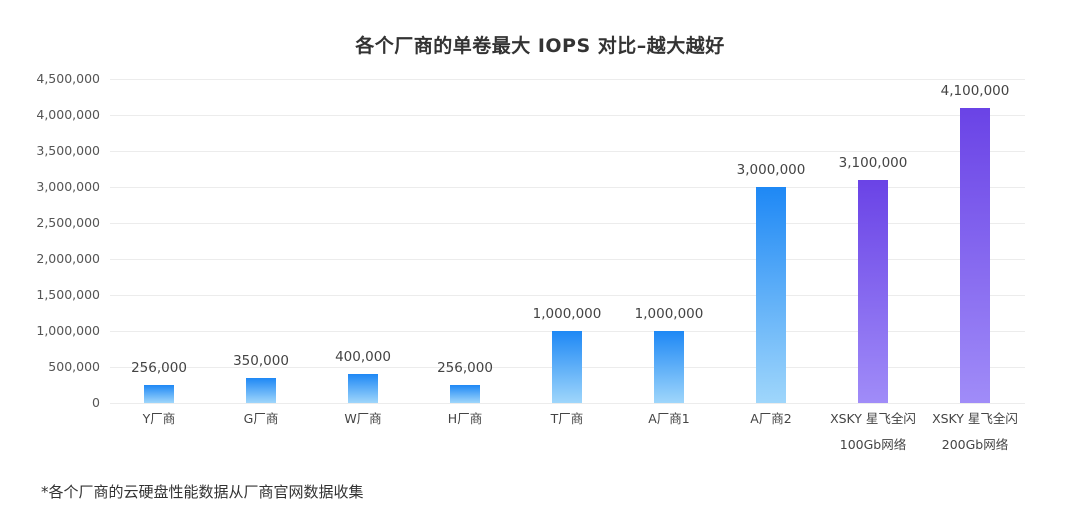 The width and height of the screenshot is (1080, 530). What do you see at coordinates (68, 330) in the screenshot?
I see `y-axis-tick-label: 1,000,000` at bounding box center [68, 330].